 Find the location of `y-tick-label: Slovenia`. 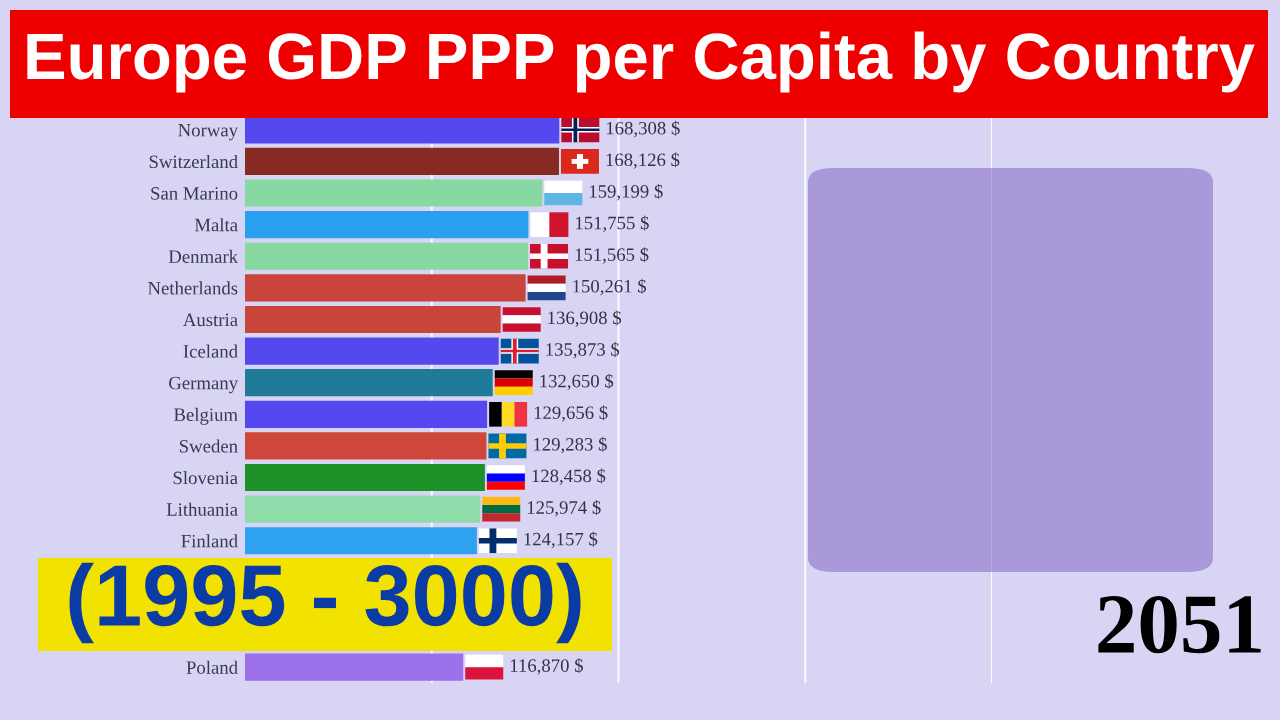

y-tick-label: Slovenia is located at coordinates (205, 478).